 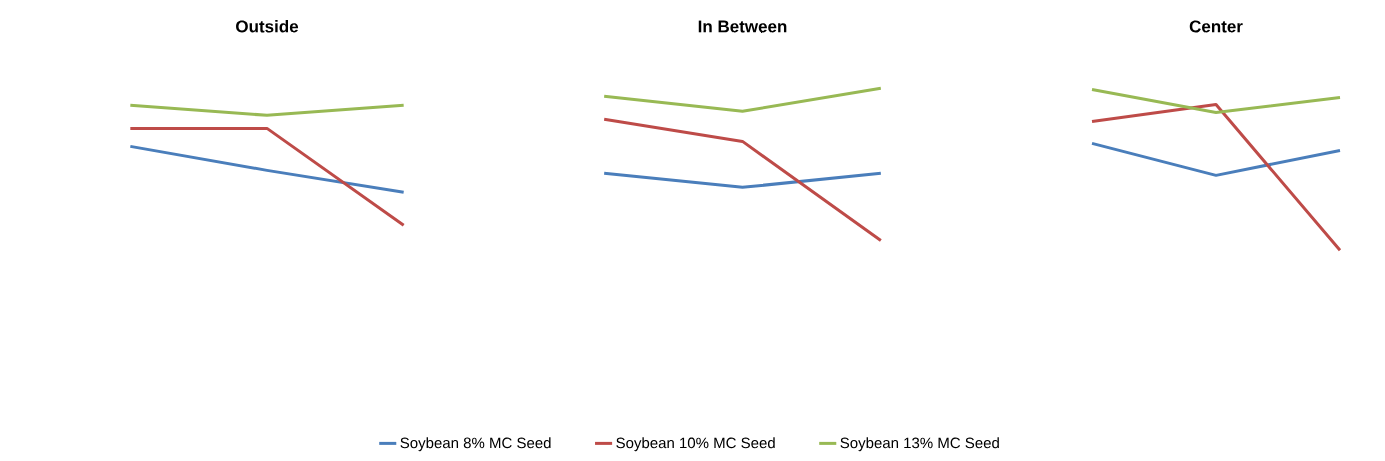 I want to click on legend-label: Soybean 13% MC Seed, so click(x=919, y=444).